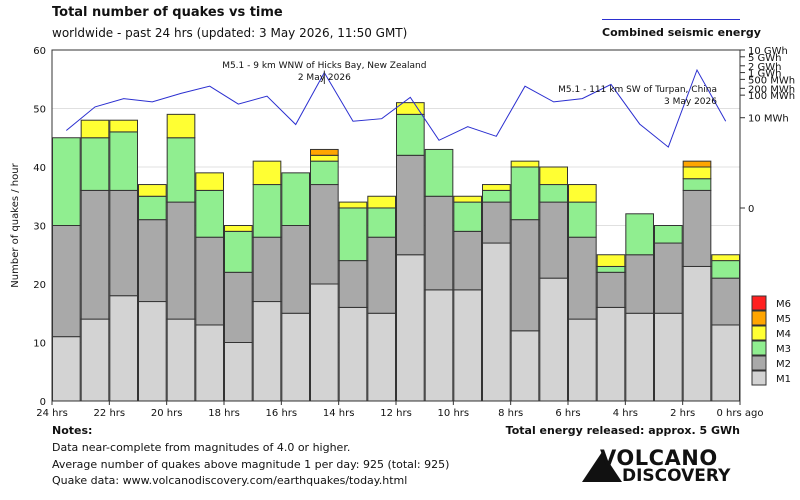  What do you see at coordinates (39, 227) in the screenshot?
I see `y-tick-label: 30` at bounding box center [39, 227].